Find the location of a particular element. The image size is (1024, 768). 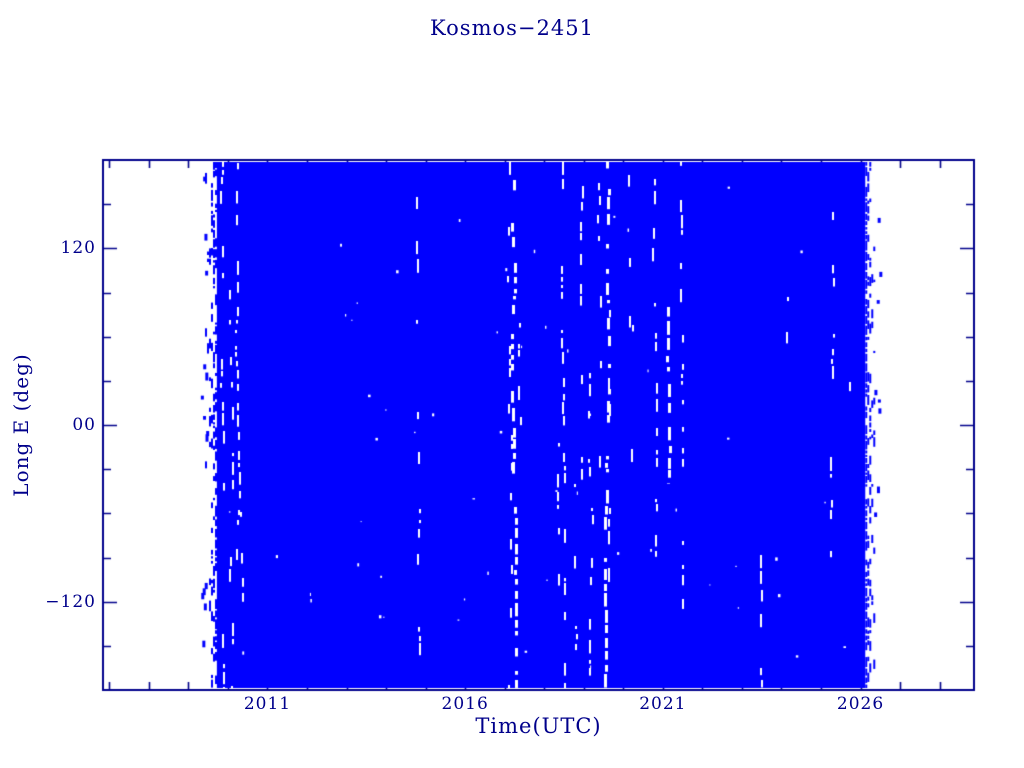

y-tick-label: 120 is located at coordinates (78, 248).